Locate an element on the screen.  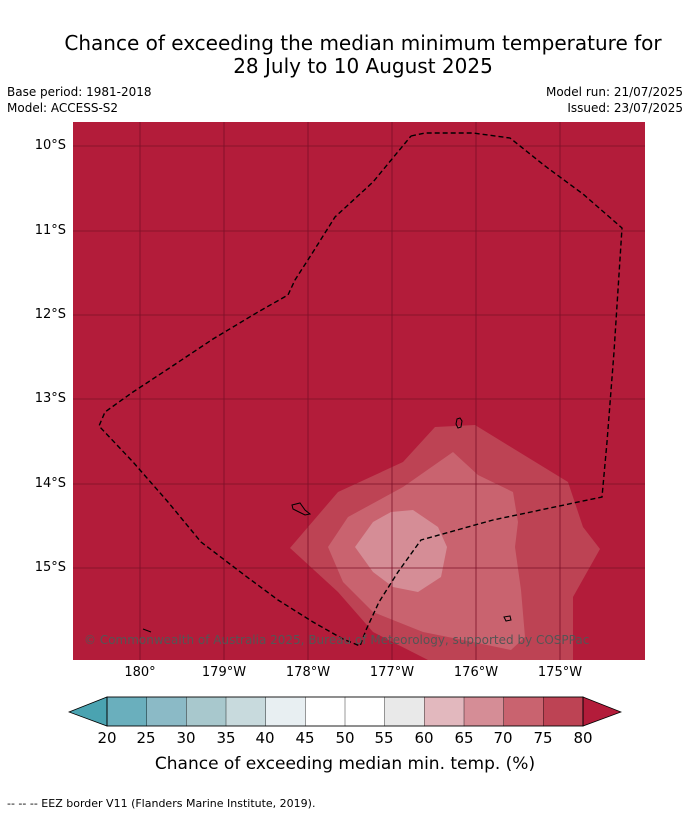
lat-label-12s: 12°S is located at coordinates (50, 314).